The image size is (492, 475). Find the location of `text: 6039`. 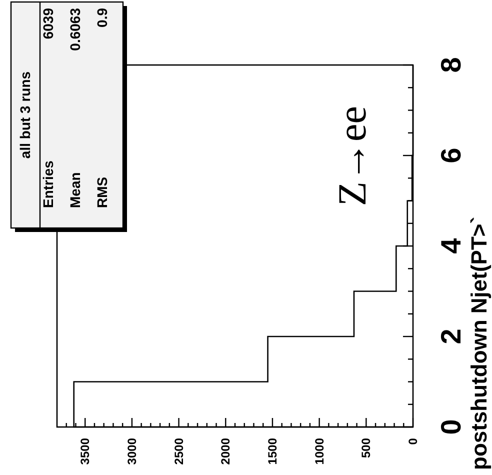

text: 6039 is located at coordinates (48, 24).